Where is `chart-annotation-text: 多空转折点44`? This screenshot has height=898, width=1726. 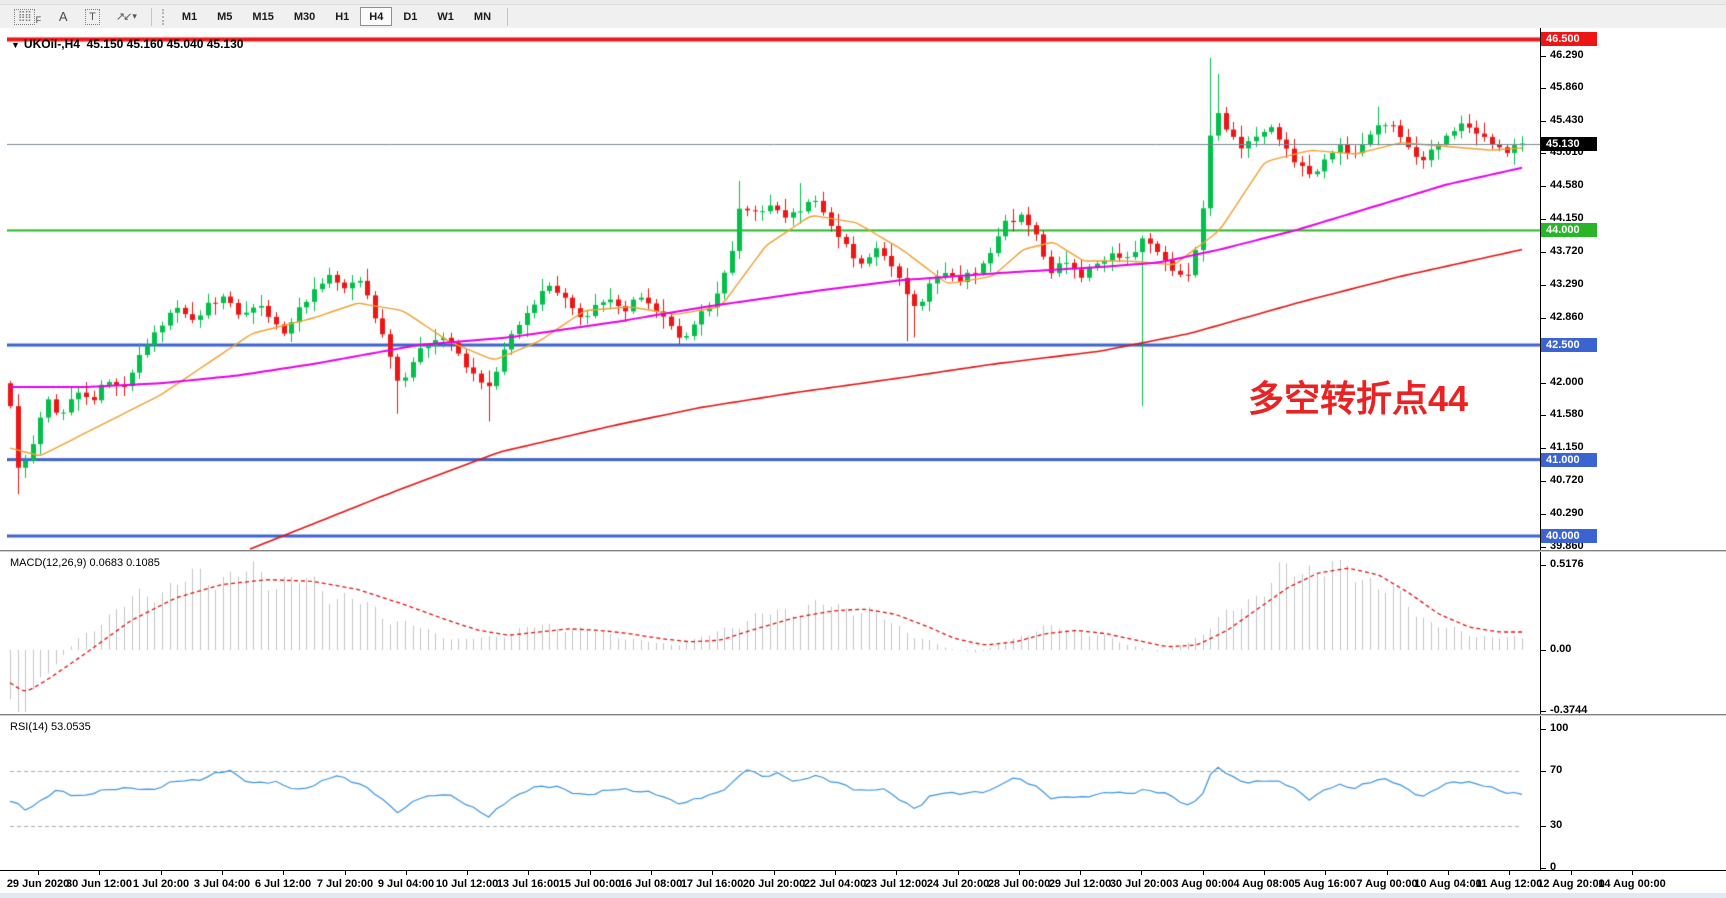 chart-annotation-text: 多空转折点44 is located at coordinates (1358, 398).